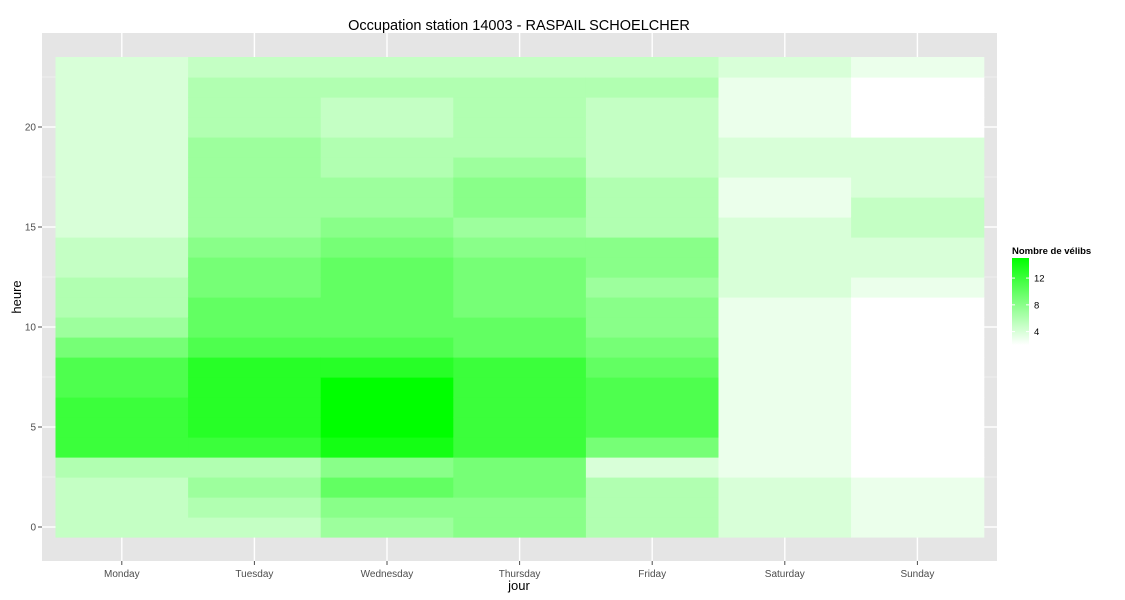 This screenshot has width=1125, height=600. What do you see at coordinates (31, 328) in the screenshot?
I see `y-tick-label: 10` at bounding box center [31, 328].